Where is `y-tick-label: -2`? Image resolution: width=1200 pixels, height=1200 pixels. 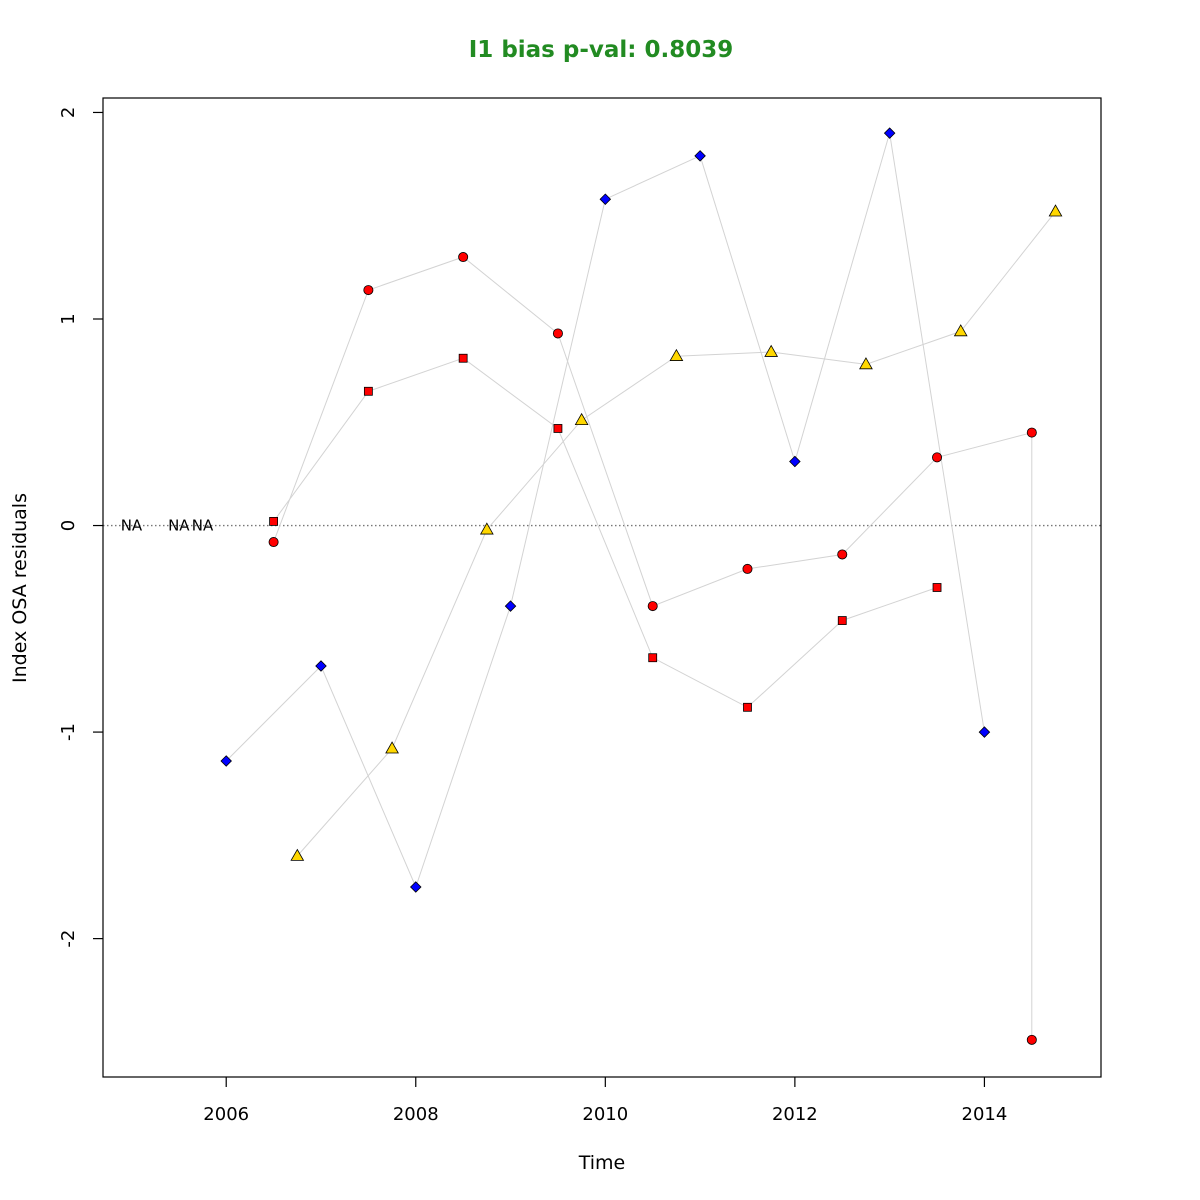 y-tick-label: -2 is located at coordinates (68, 939).